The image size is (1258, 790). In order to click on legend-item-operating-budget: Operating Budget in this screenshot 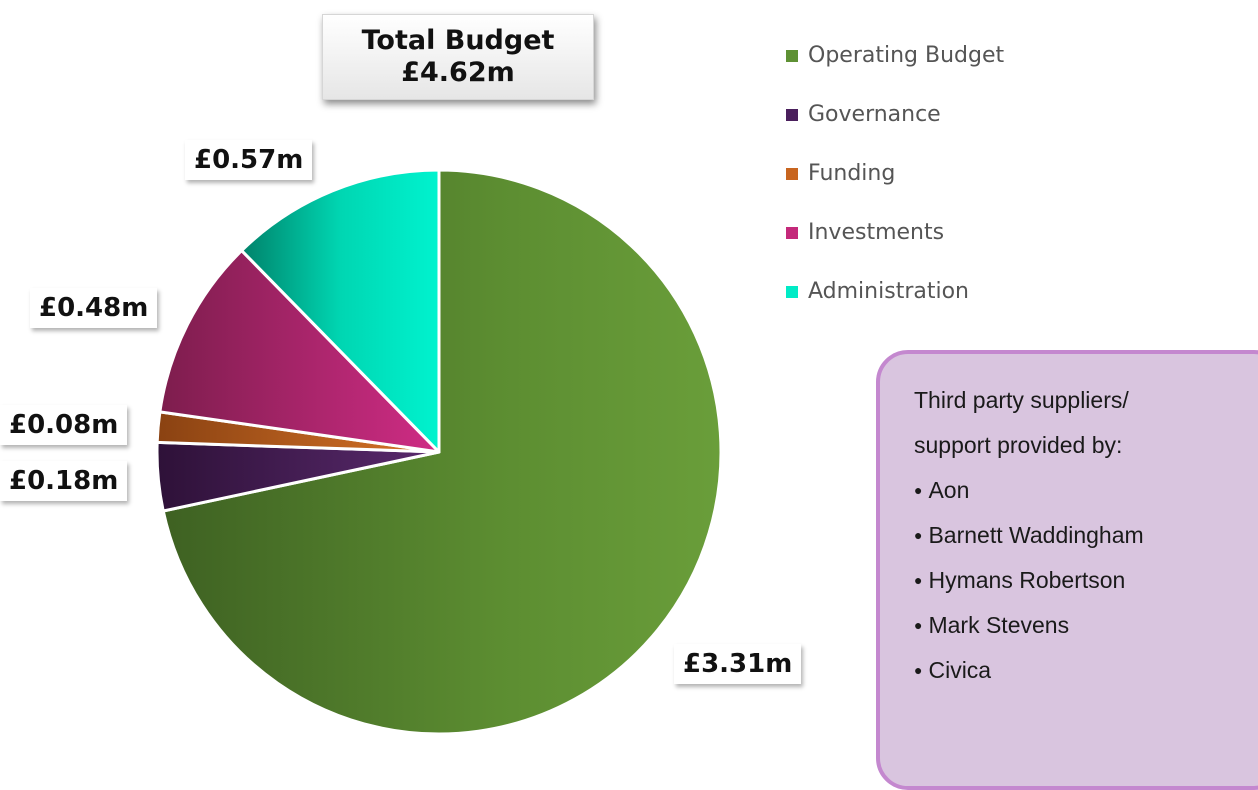, I will do `click(895, 55)`.